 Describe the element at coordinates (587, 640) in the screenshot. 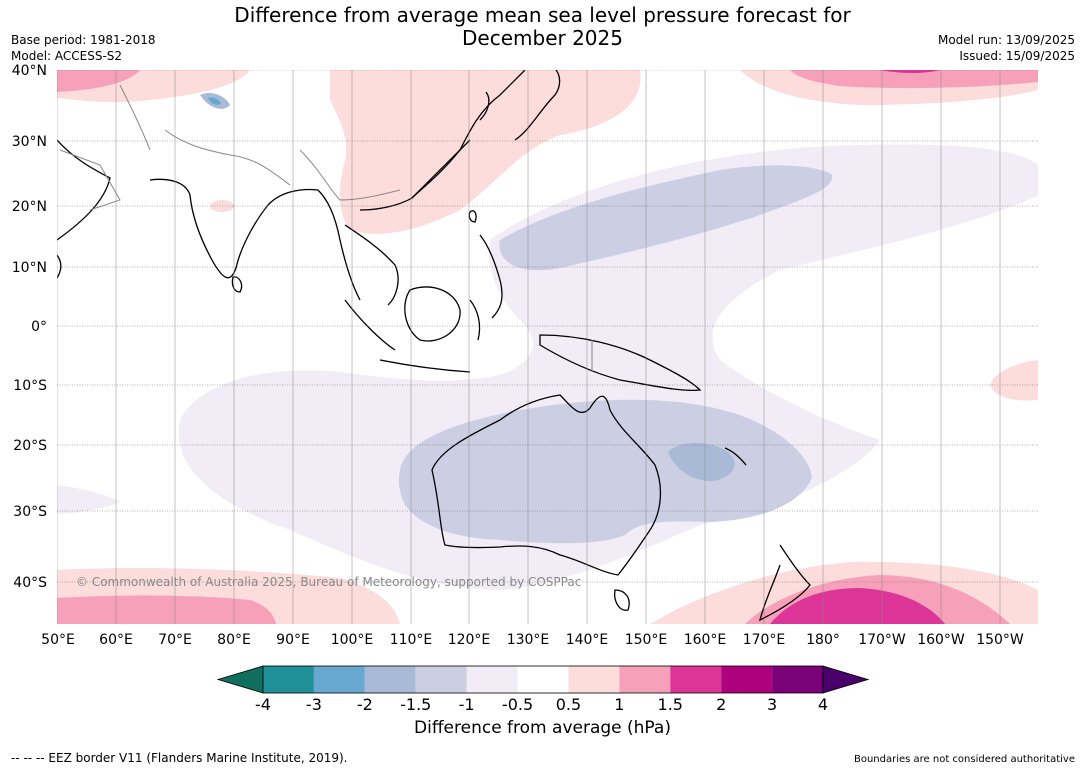

I see `lon-label-140e: 140°E` at that location.